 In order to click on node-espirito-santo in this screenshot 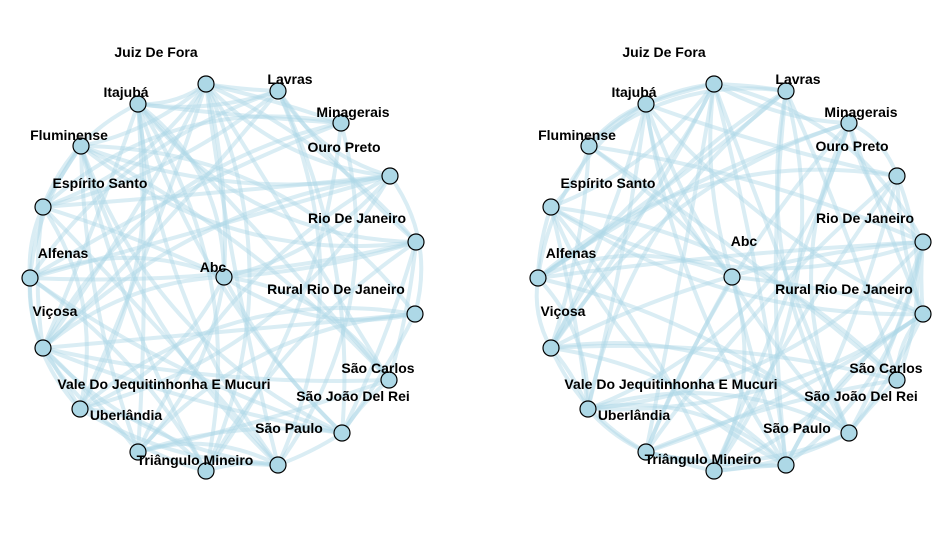, I will do `click(43, 207)`.